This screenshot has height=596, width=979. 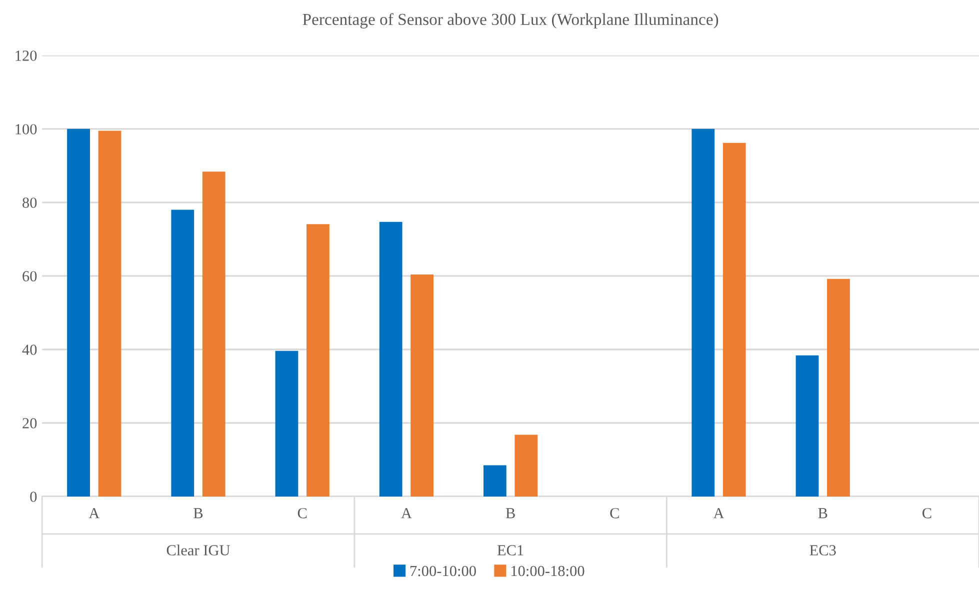 I want to click on y-tick-label: 40, so click(x=29, y=349).